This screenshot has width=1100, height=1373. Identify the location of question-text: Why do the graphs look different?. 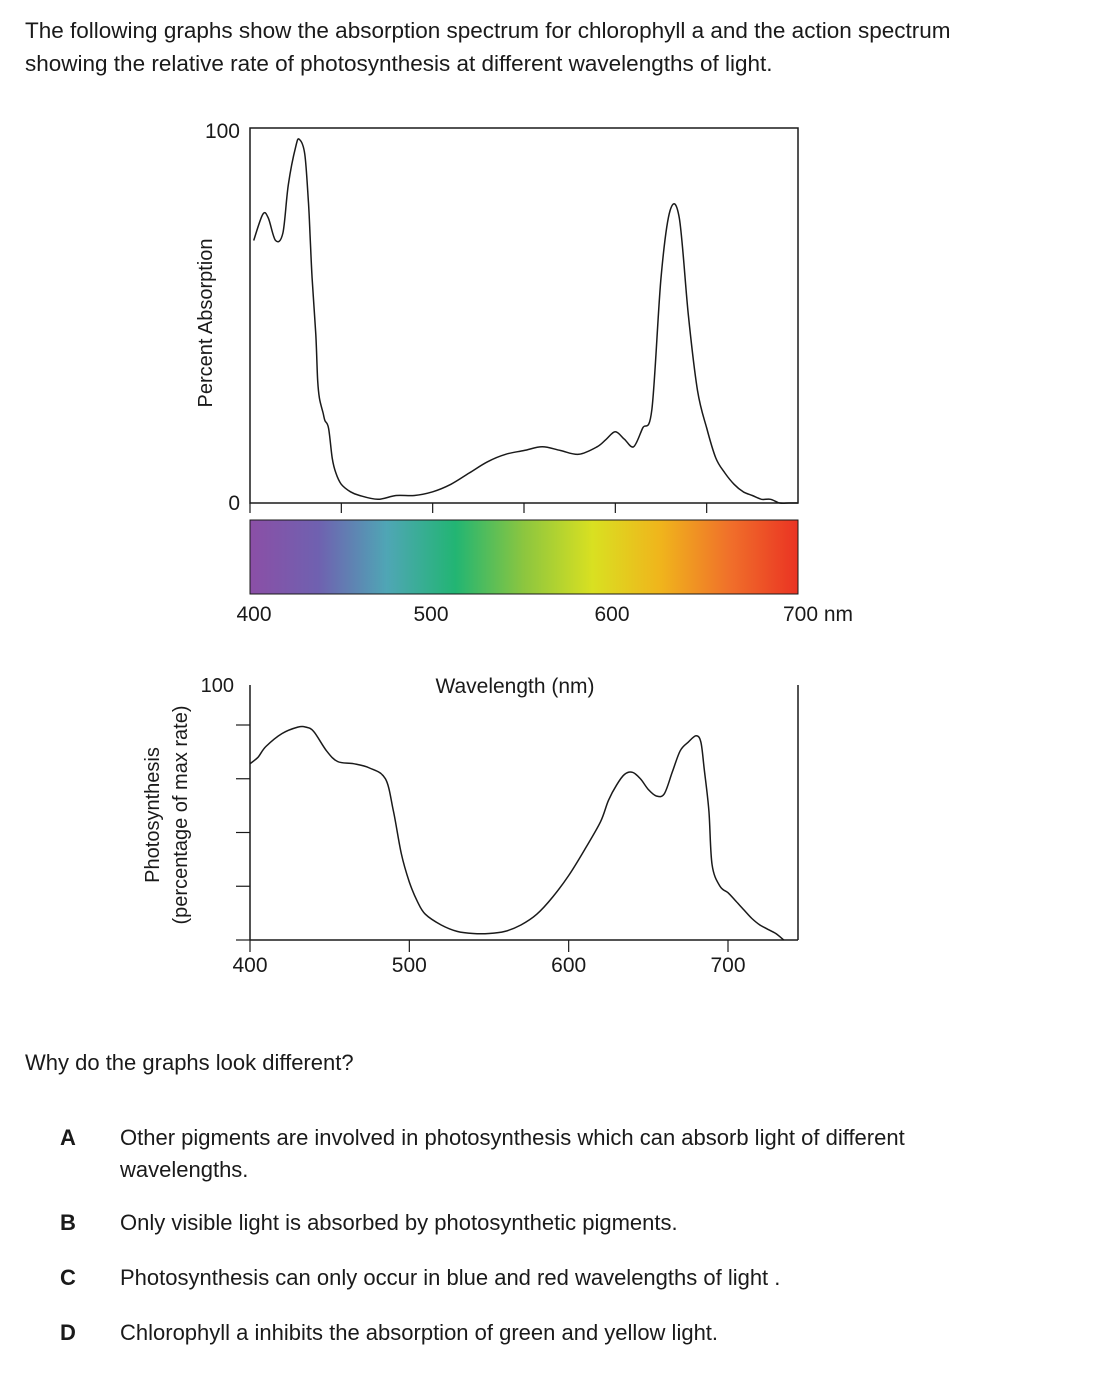
(189, 1062).